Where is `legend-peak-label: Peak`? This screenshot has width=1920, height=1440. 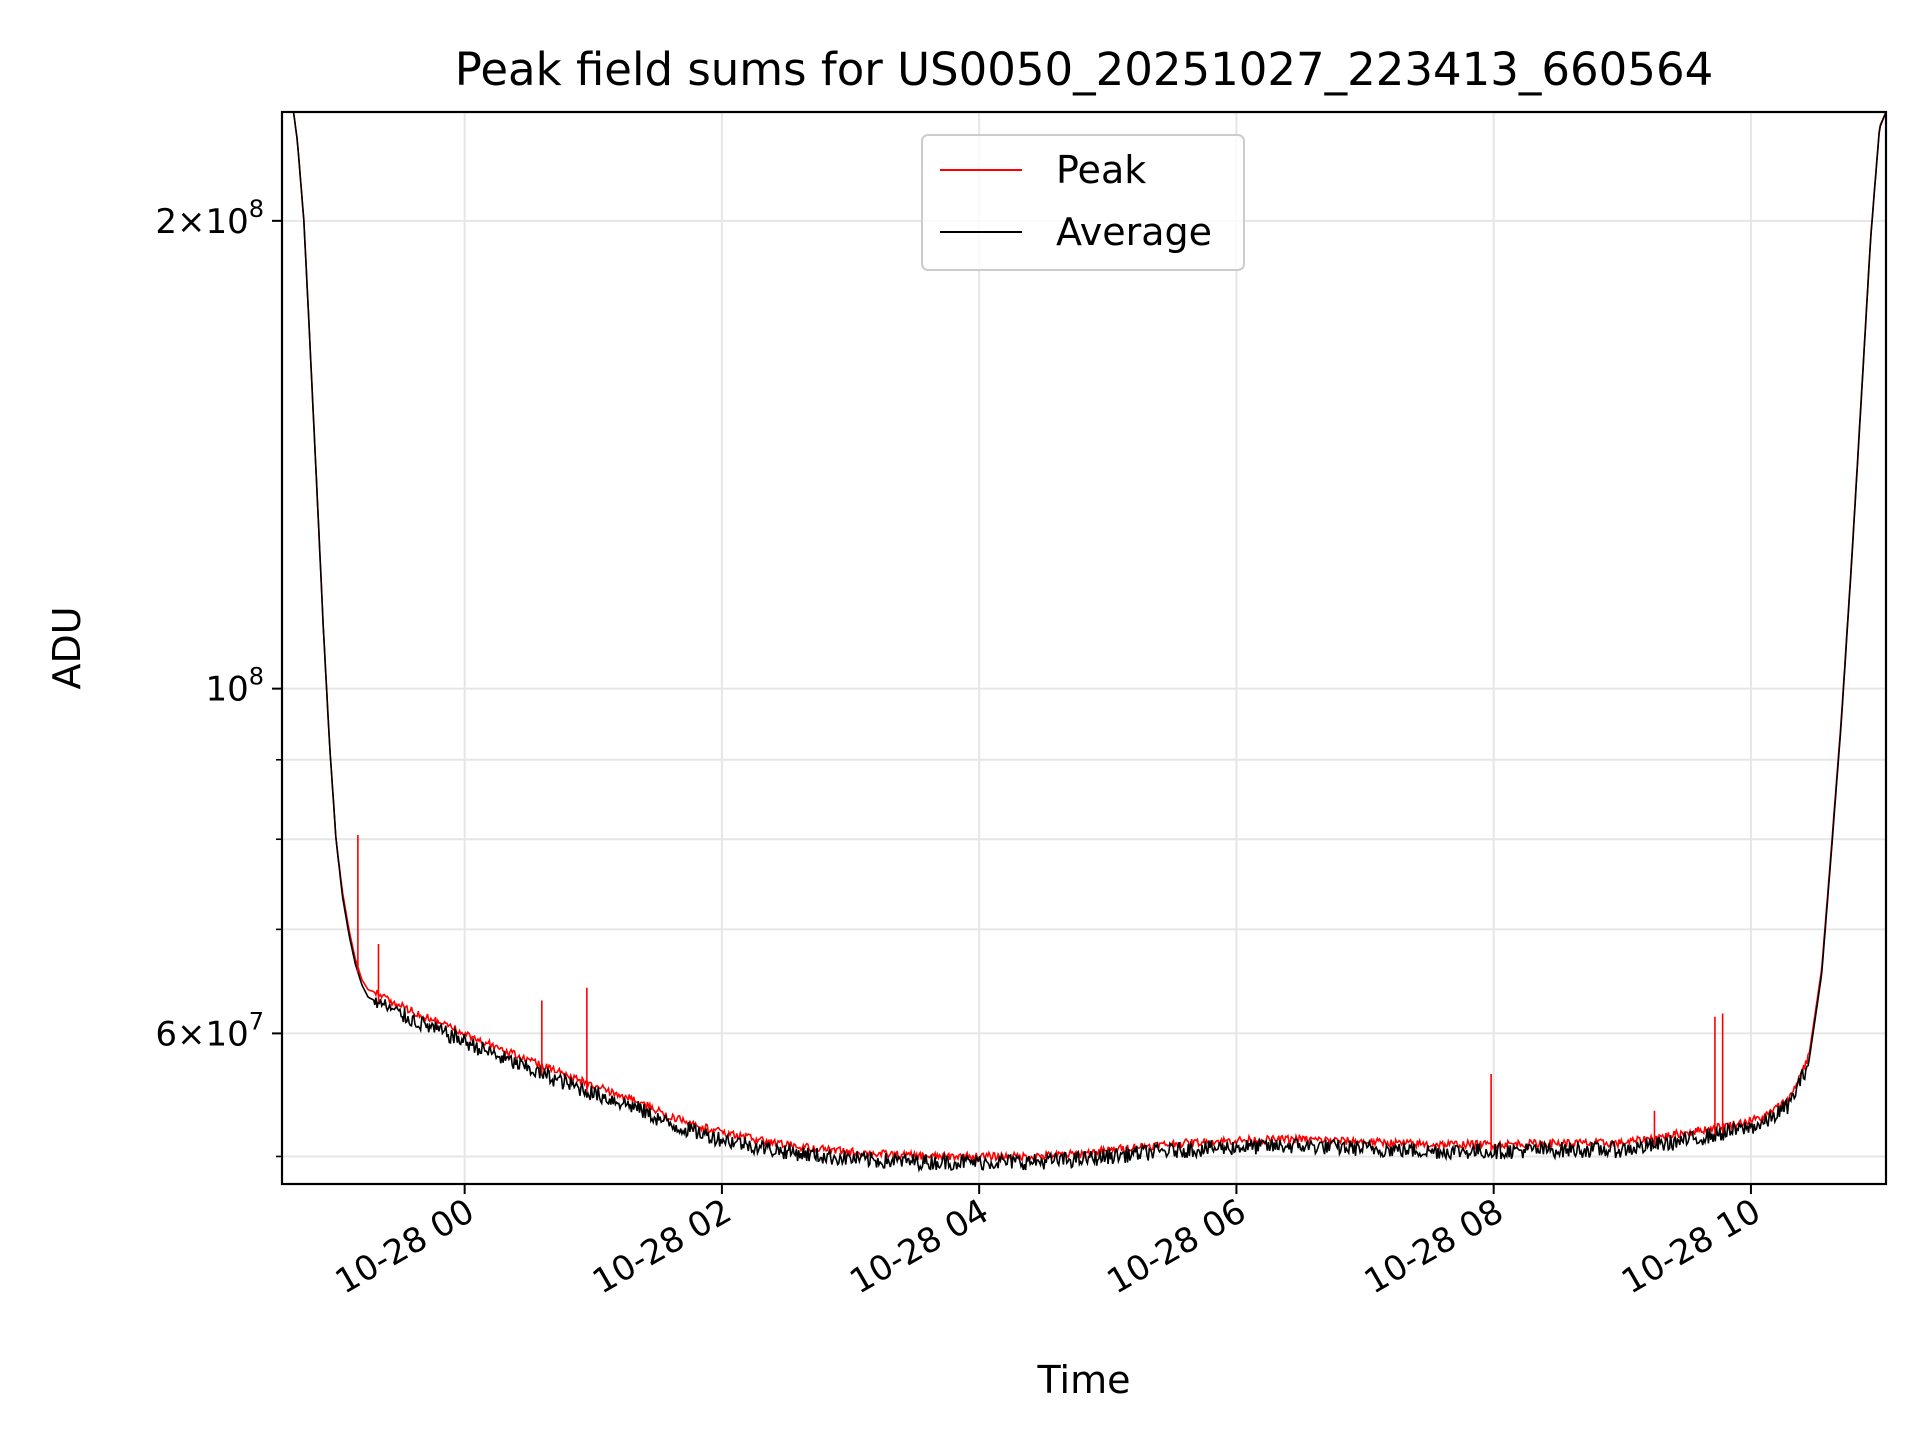 legend-peak-label: Peak is located at coordinates (1101, 170).